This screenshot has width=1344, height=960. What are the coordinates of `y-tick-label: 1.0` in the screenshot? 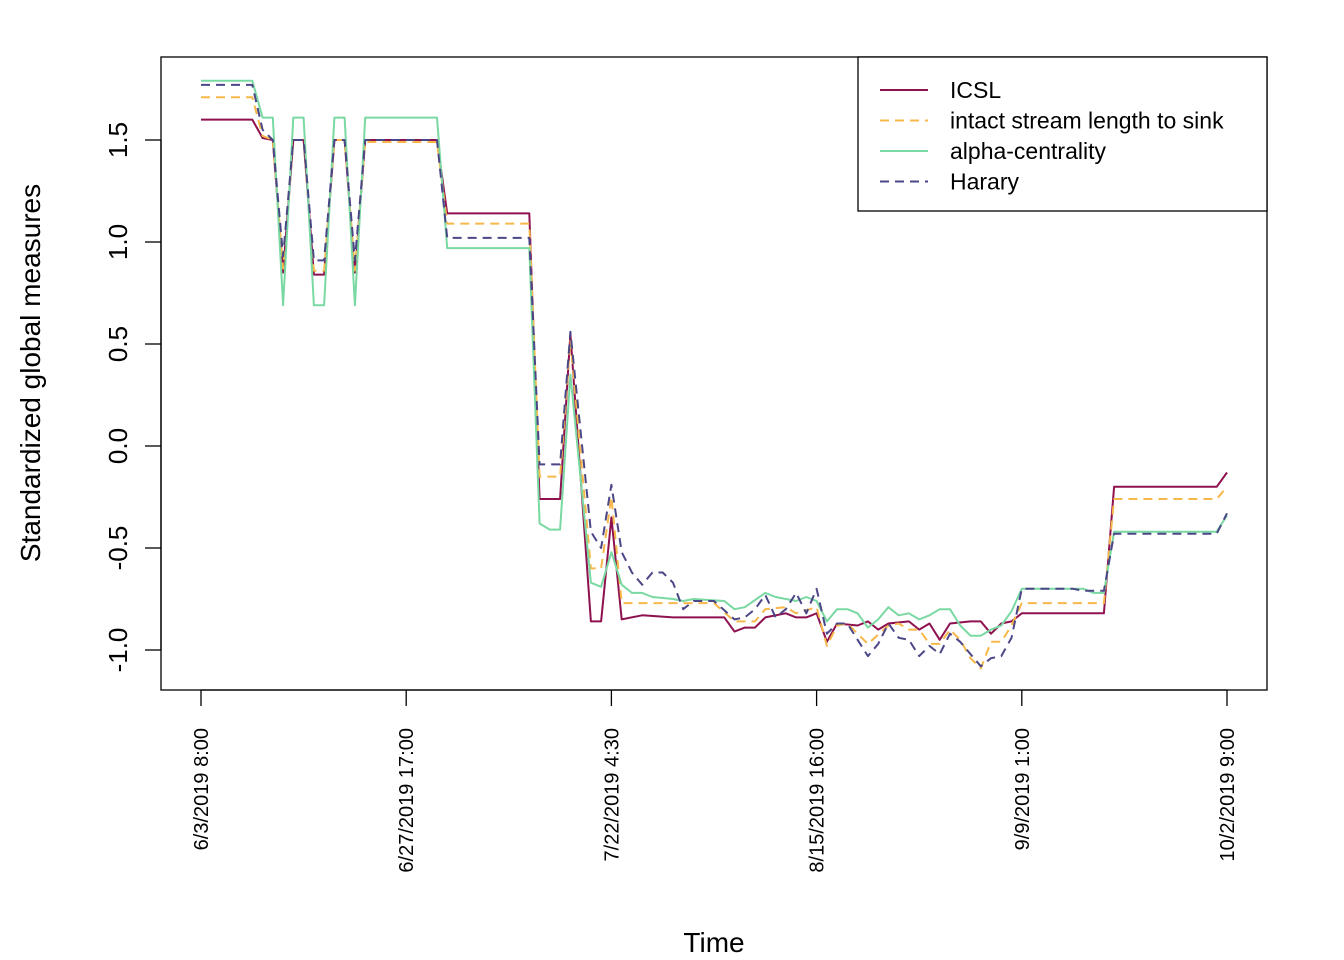 It's located at (118, 242).